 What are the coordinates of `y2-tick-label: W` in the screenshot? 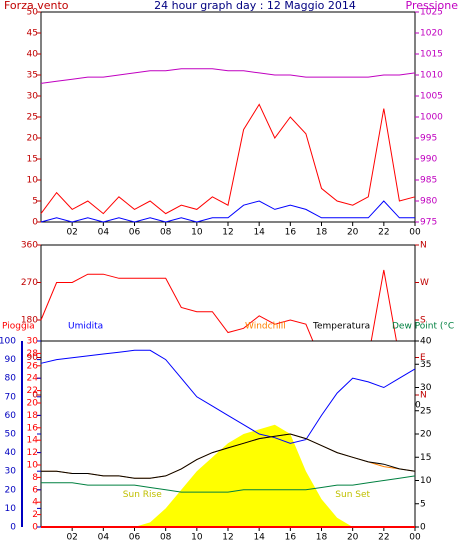 It's located at (424, 283).